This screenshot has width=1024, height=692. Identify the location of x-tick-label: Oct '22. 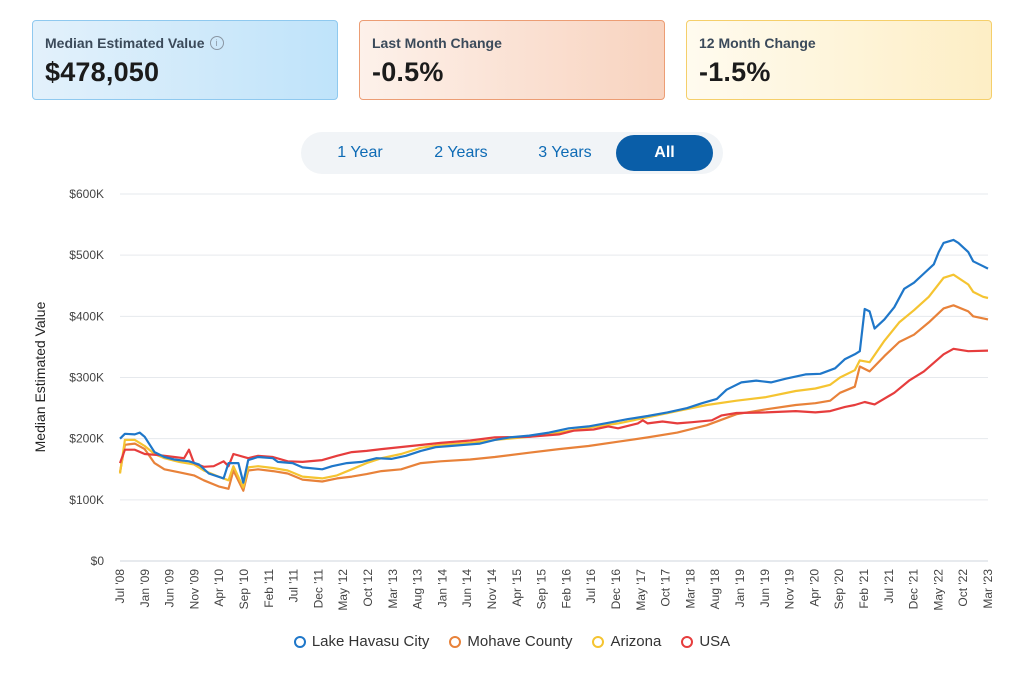
(963, 588).